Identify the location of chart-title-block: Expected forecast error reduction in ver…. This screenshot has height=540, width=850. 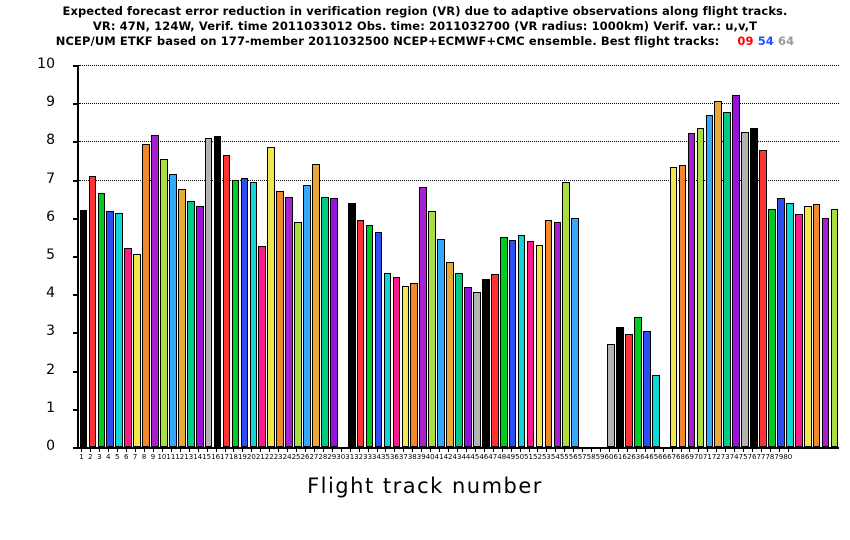
(425, 26).